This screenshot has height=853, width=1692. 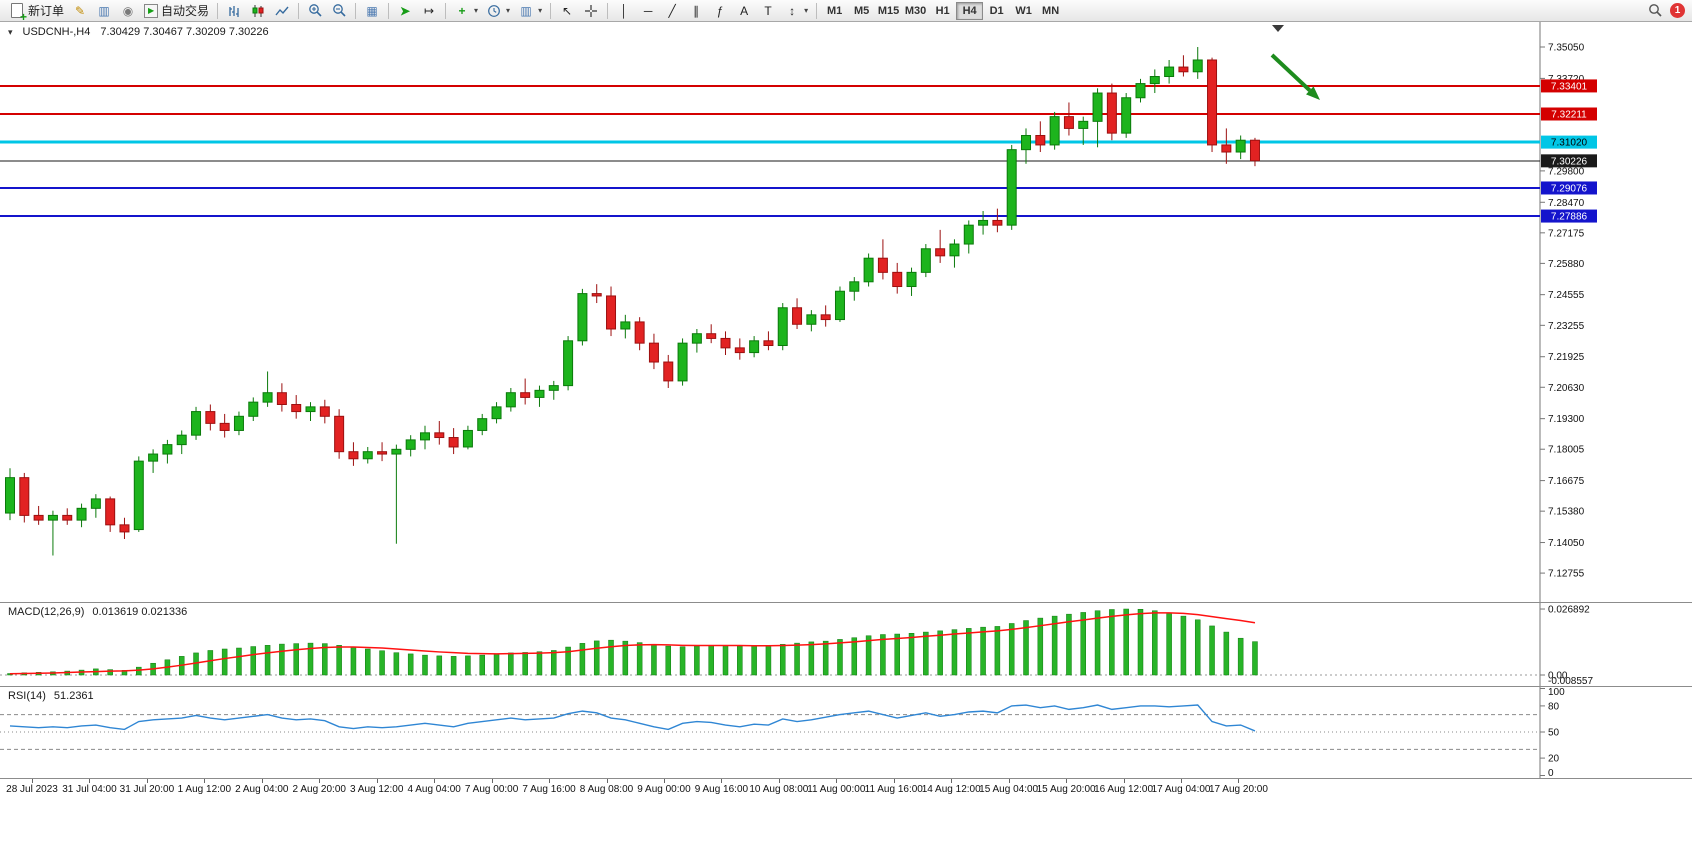 What do you see at coordinates (282, 10) in the screenshot?
I see `line-chart-button` at bounding box center [282, 10].